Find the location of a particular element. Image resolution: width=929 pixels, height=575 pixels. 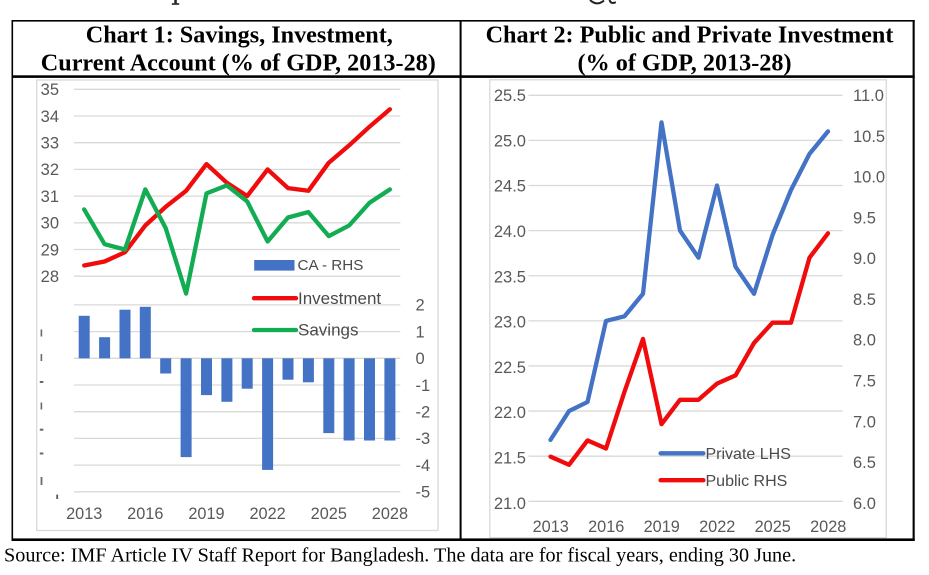

svg-text: 24.0 is located at coordinates (510, 232).